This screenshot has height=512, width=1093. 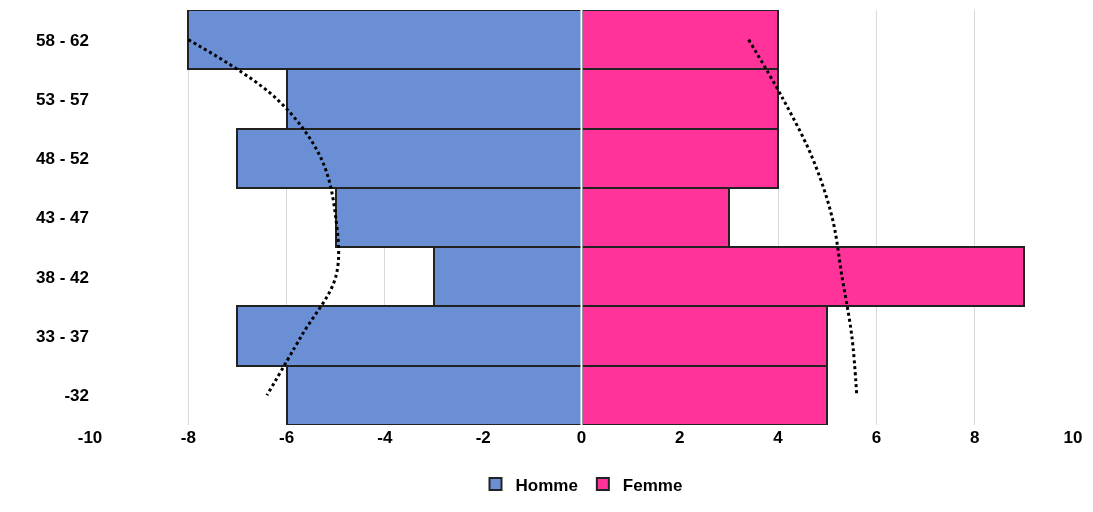 What do you see at coordinates (62, 337) in the screenshot?
I see `y-tick-label: 33 - 37` at bounding box center [62, 337].